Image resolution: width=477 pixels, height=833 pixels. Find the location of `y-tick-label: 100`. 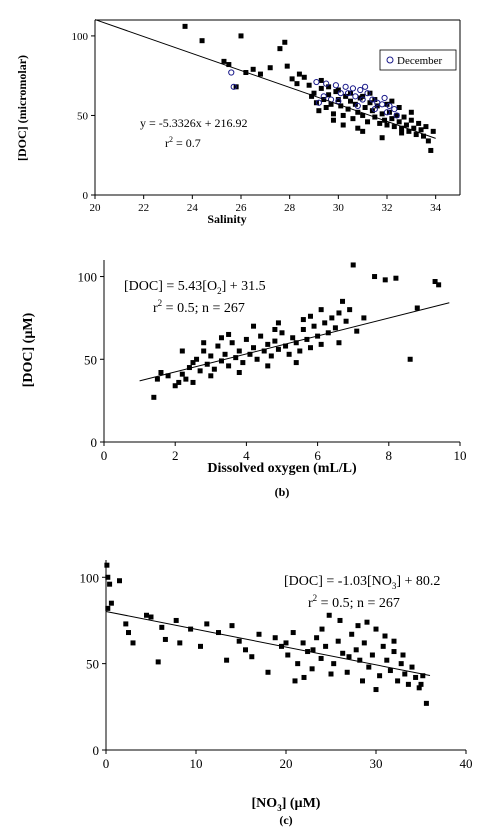

y-tick-label: 100 is located at coordinates (80, 37).